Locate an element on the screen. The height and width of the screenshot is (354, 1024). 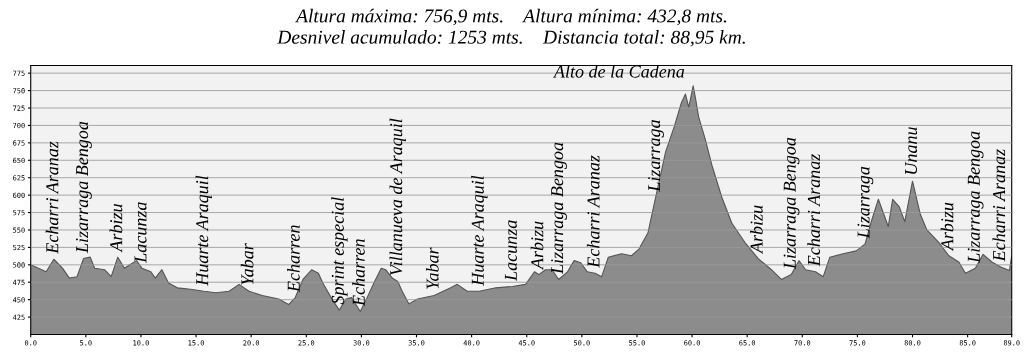
annotation: Alto de la Cadena is located at coordinates (618, 71).